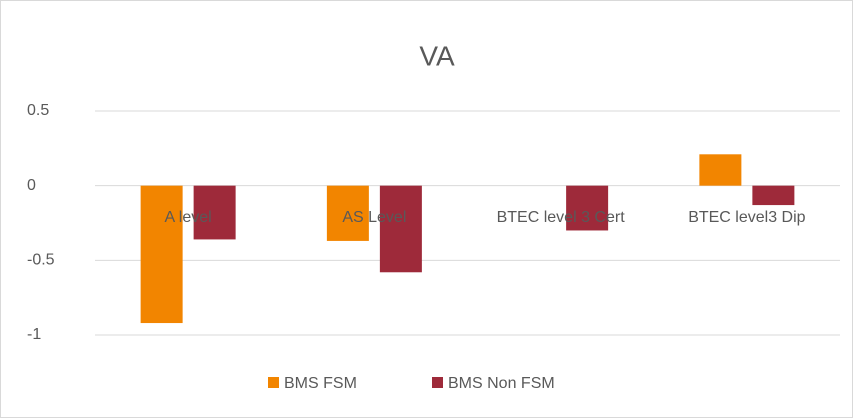 This screenshot has height=418, width=853. Describe the element at coordinates (374, 217) in the screenshot. I see `x-tick-label: AS Level` at that location.